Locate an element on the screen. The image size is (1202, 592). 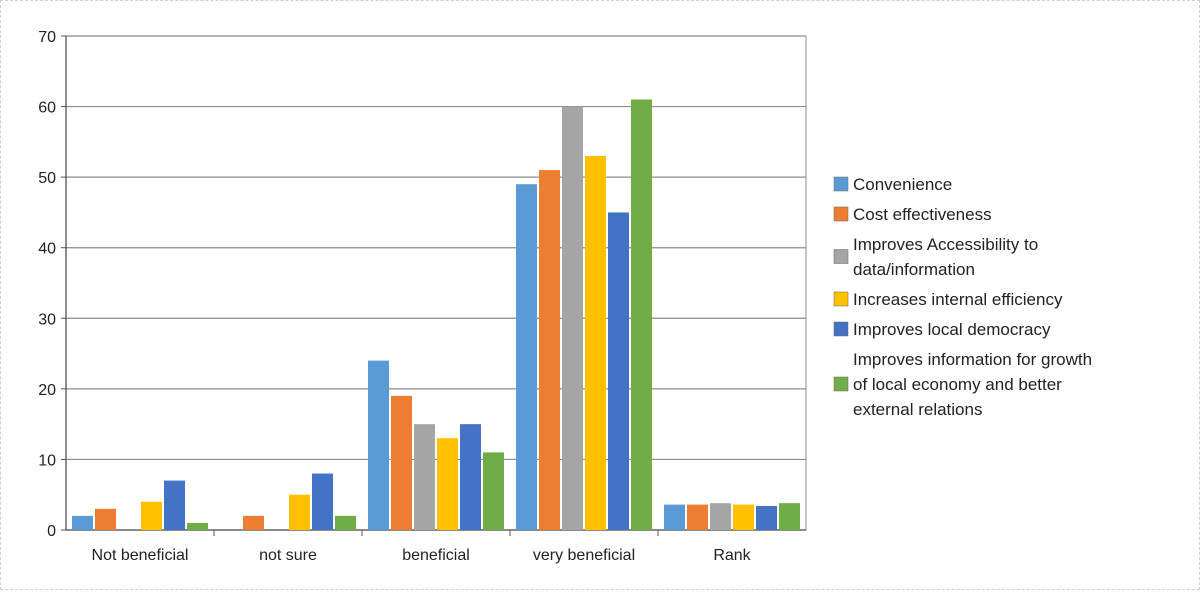
legend-label: Increases internal efficiency is located at coordinates (958, 299).